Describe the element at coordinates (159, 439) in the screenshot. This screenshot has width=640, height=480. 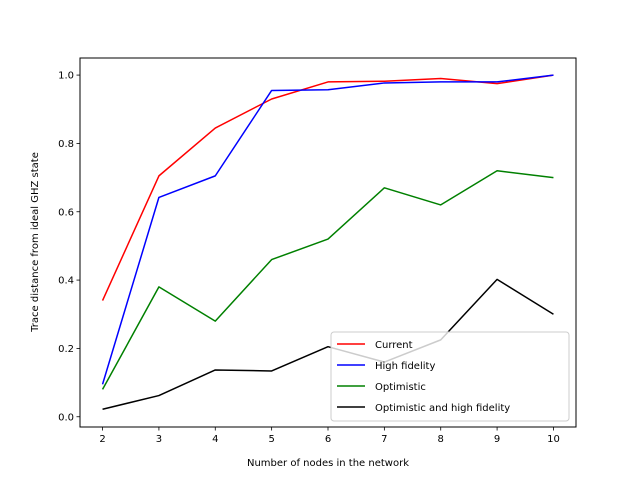
I see `x-tick-label: 3` at that location.